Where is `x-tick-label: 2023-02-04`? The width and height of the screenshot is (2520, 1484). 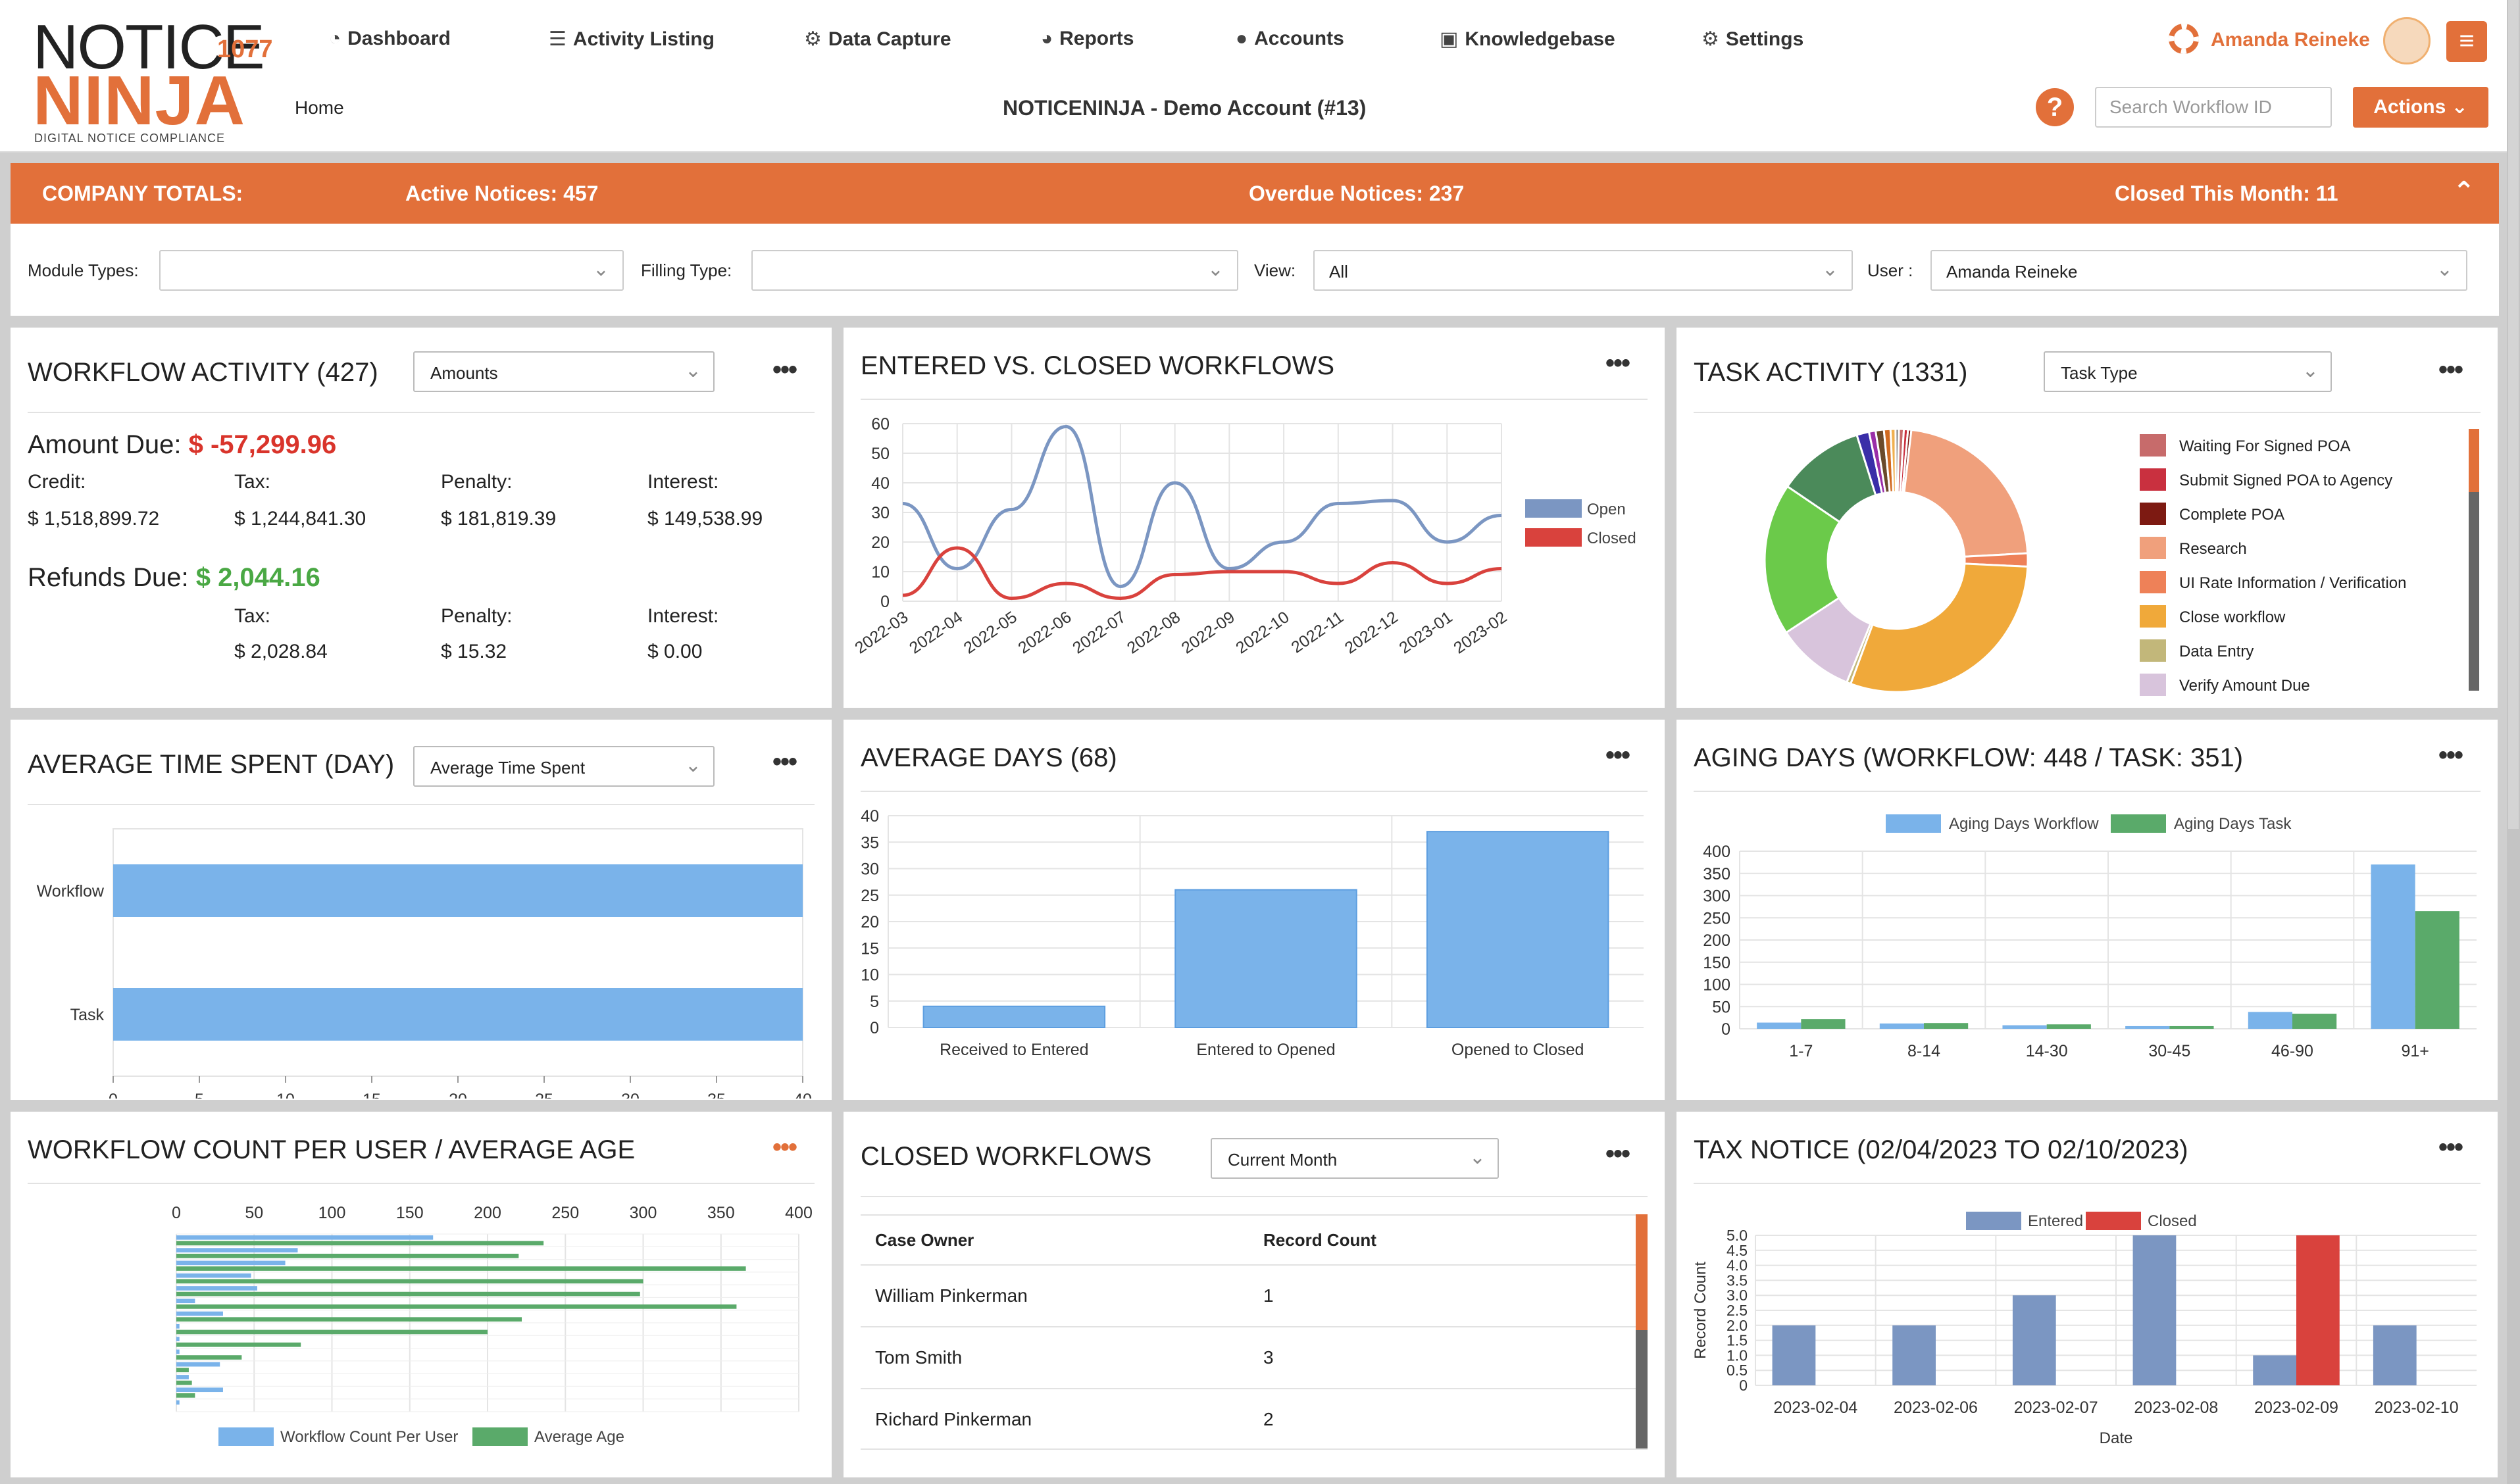 x-tick-label: 2023-02-04 is located at coordinates (1815, 1408).